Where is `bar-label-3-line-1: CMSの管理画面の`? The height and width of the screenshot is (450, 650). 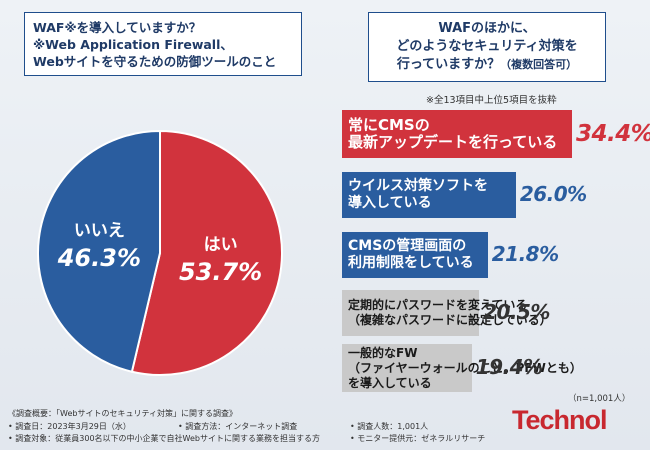 bar-label-3-line-1: CMSの管理画面の is located at coordinates (407, 246).